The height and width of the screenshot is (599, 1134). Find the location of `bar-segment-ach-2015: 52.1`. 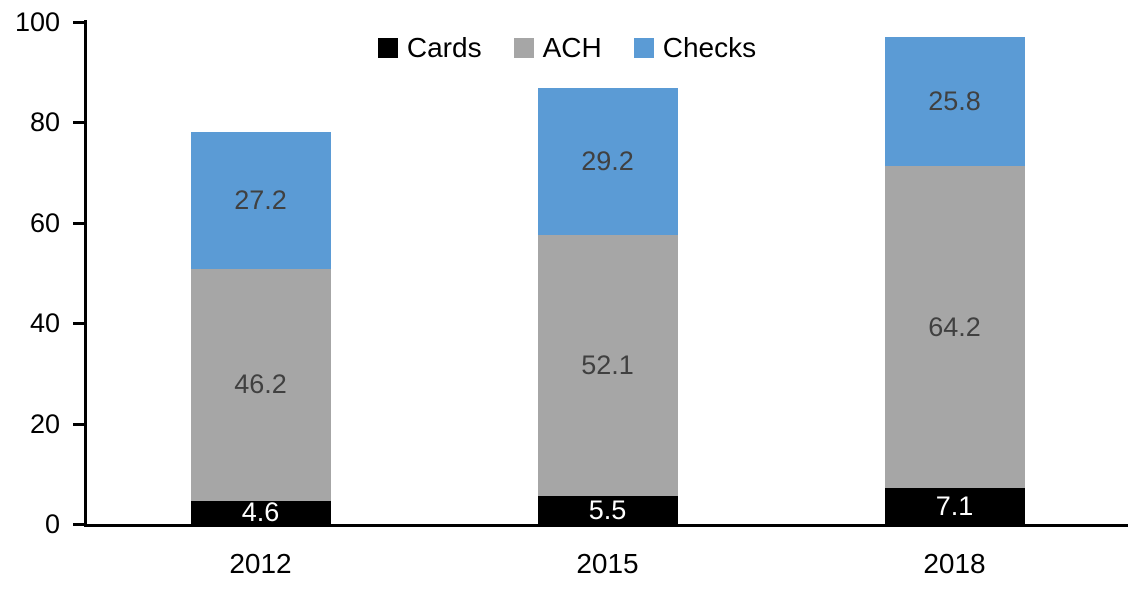

bar-segment-ach-2015: 52.1 is located at coordinates (607, 365).